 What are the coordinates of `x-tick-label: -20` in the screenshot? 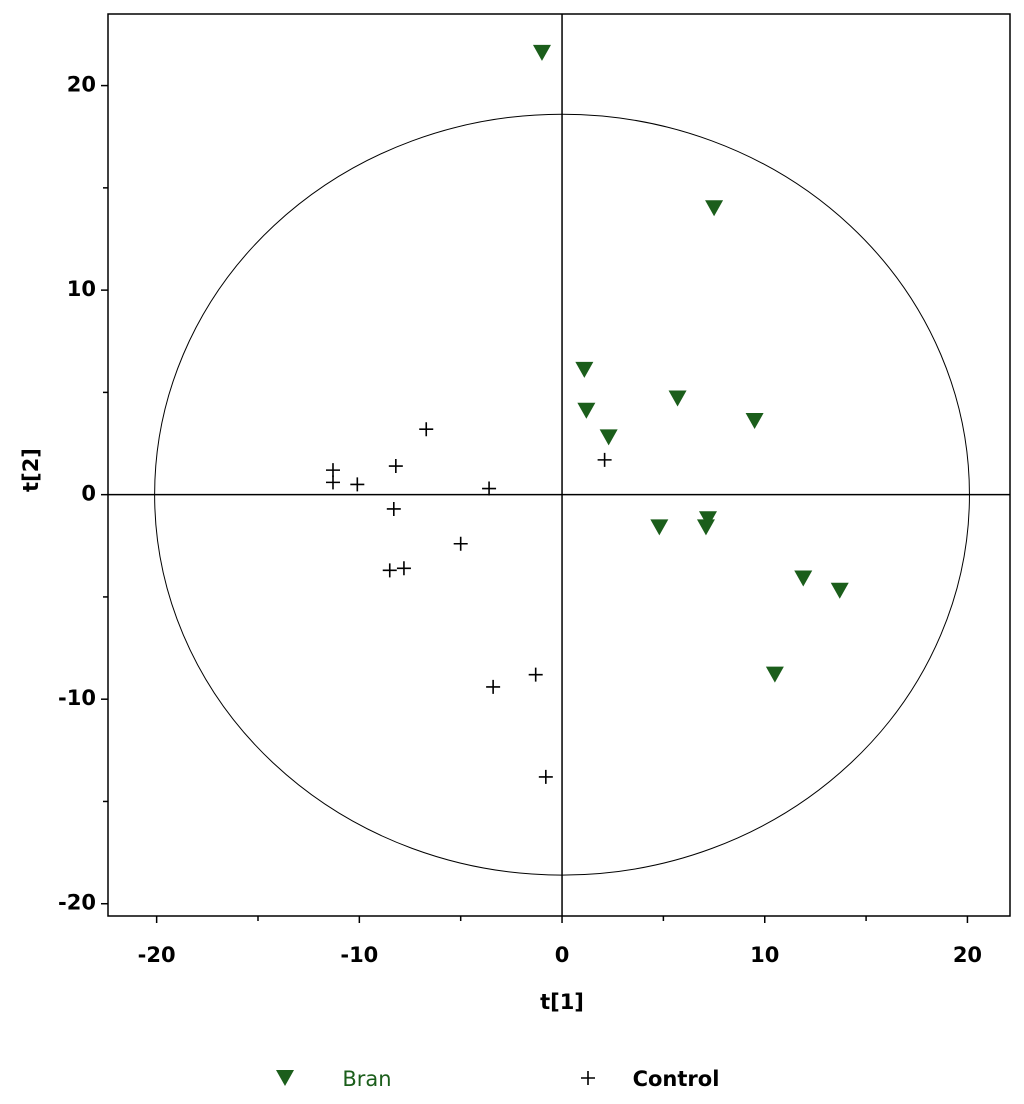 It's located at (157, 955).